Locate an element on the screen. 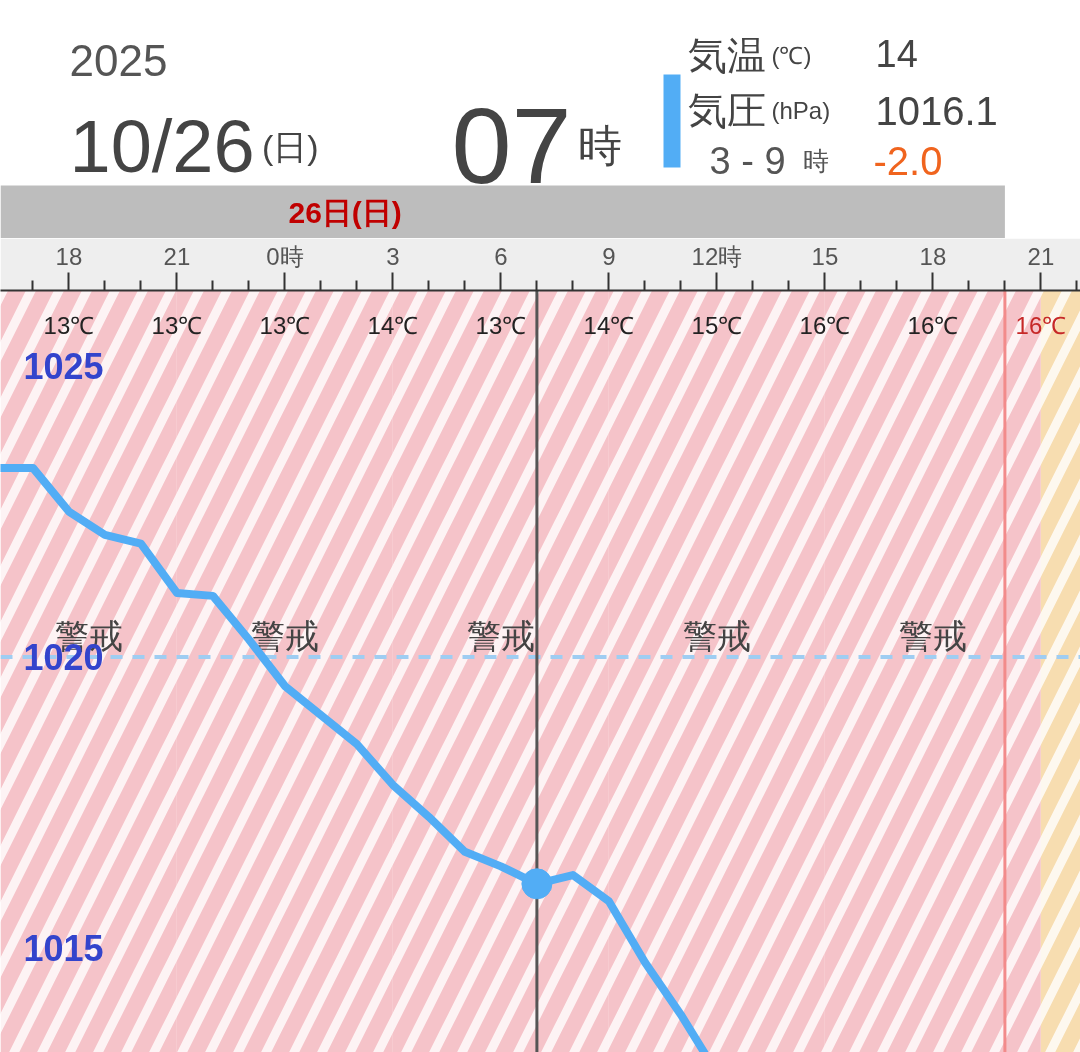 This screenshot has width=1080, height=1052. text: 気温(℃) is located at coordinates (749, 55).